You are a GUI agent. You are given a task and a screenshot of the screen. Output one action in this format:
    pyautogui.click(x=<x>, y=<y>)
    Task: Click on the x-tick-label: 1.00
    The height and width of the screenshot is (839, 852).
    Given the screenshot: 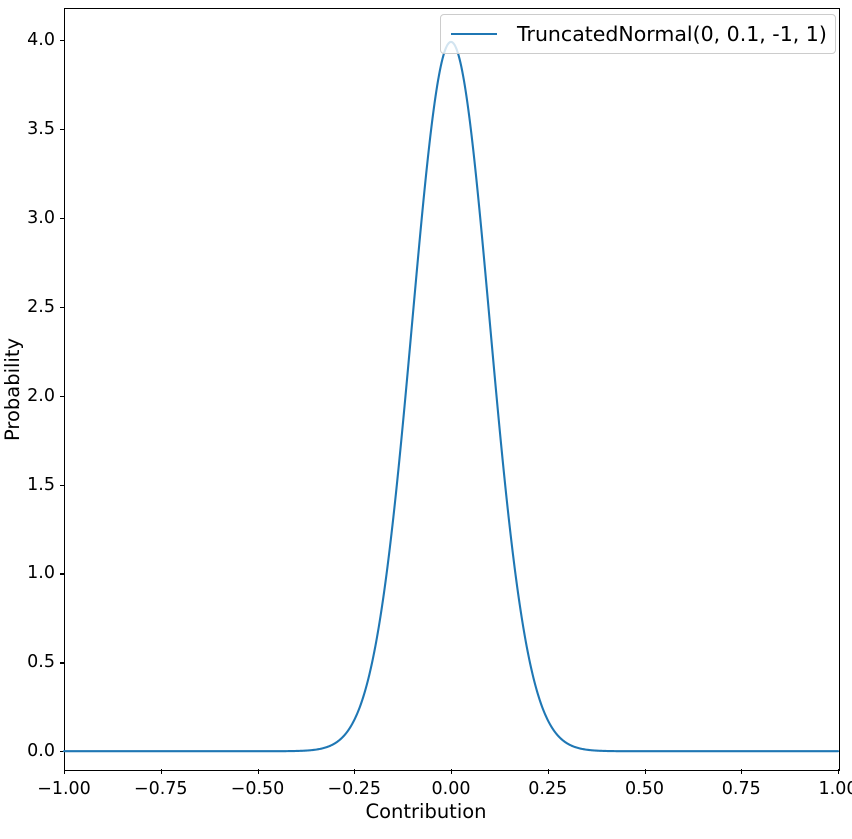 What is the action you would take?
    pyautogui.click(x=835, y=789)
    